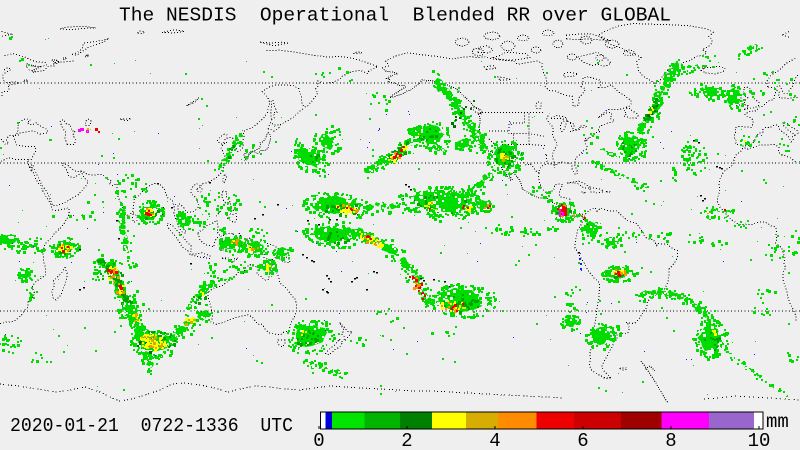  Describe the element at coordinates (670, 440) in the screenshot. I see `svg-text: 8` at that location.